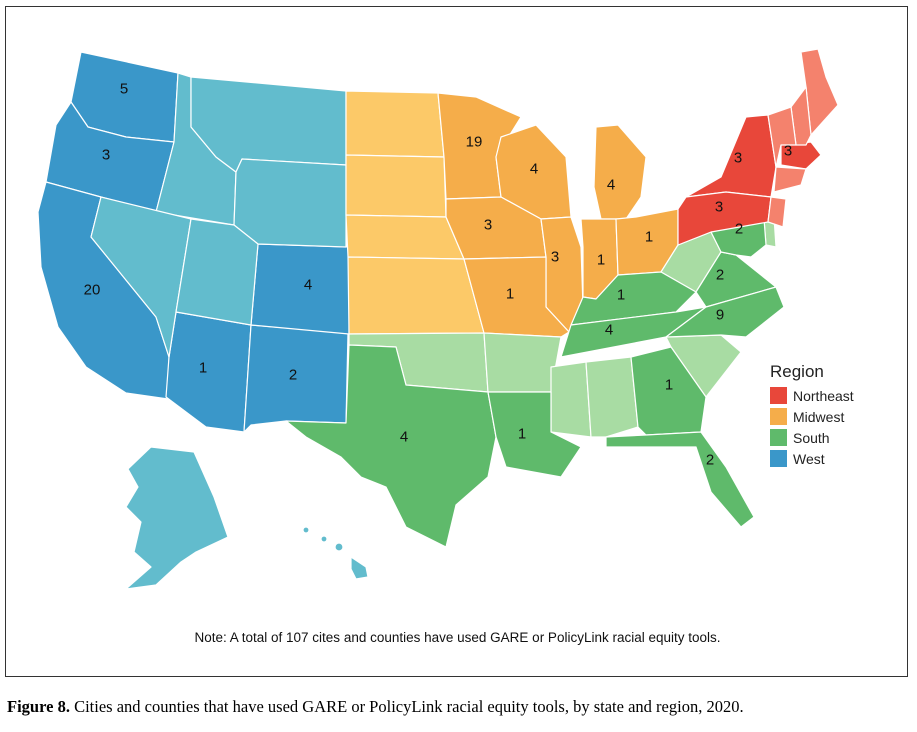 The image size is (917, 732). What do you see at coordinates (719, 207) in the screenshot?
I see `count-label-pennsylvania: 3` at bounding box center [719, 207].